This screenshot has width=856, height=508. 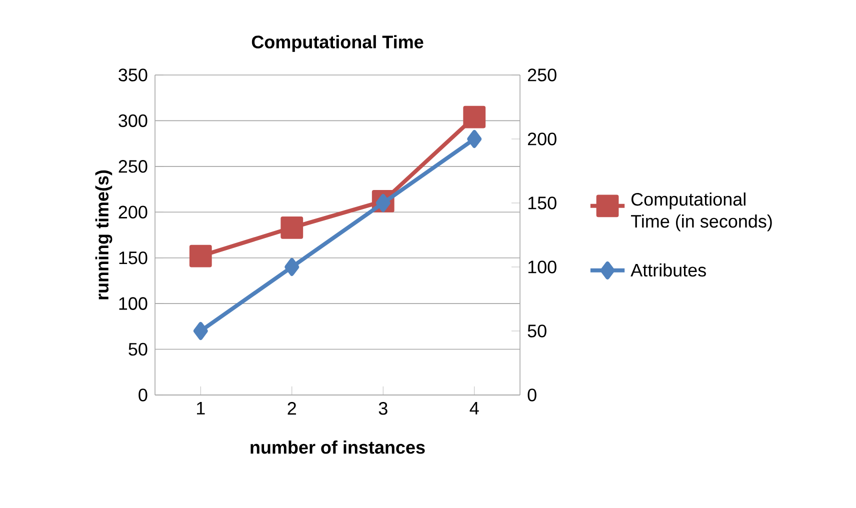 What do you see at coordinates (292, 408) in the screenshot?
I see `x-tick-label: 2` at bounding box center [292, 408].